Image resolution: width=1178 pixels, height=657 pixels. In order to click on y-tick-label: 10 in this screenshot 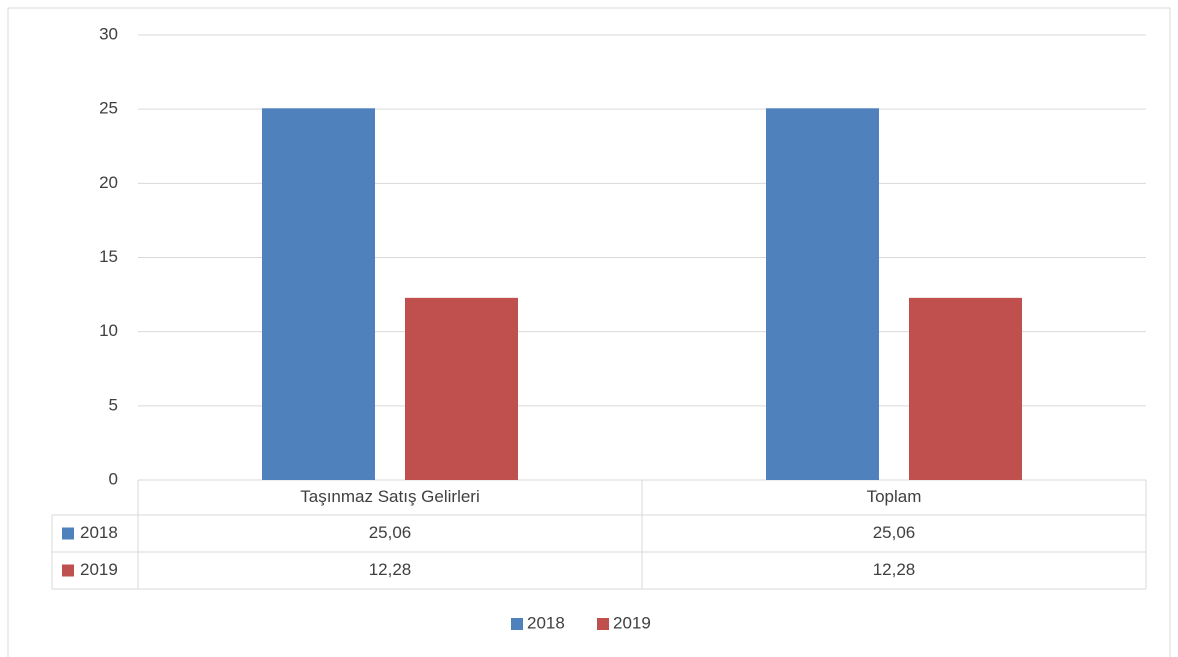, I will do `click(108, 330)`.